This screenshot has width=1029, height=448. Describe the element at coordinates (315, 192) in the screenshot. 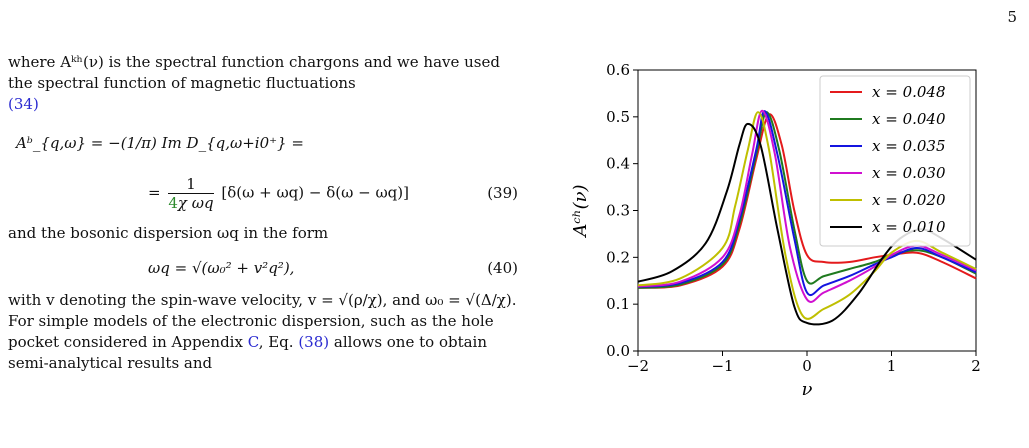

I see `equation-39-delta-terms: [δ(ω + ωq) − δ(ω − ωq)]` at that location.